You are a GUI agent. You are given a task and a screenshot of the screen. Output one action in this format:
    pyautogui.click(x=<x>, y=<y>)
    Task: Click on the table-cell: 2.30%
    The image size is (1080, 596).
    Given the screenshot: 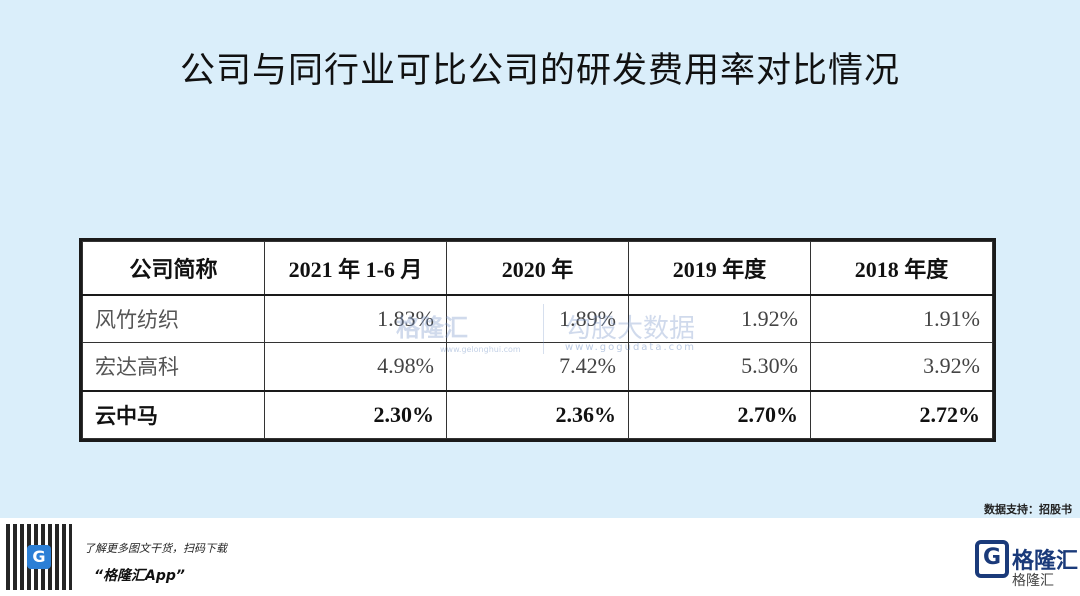 What is the action you would take?
    pyautogui.click(x=355, y=414)
    